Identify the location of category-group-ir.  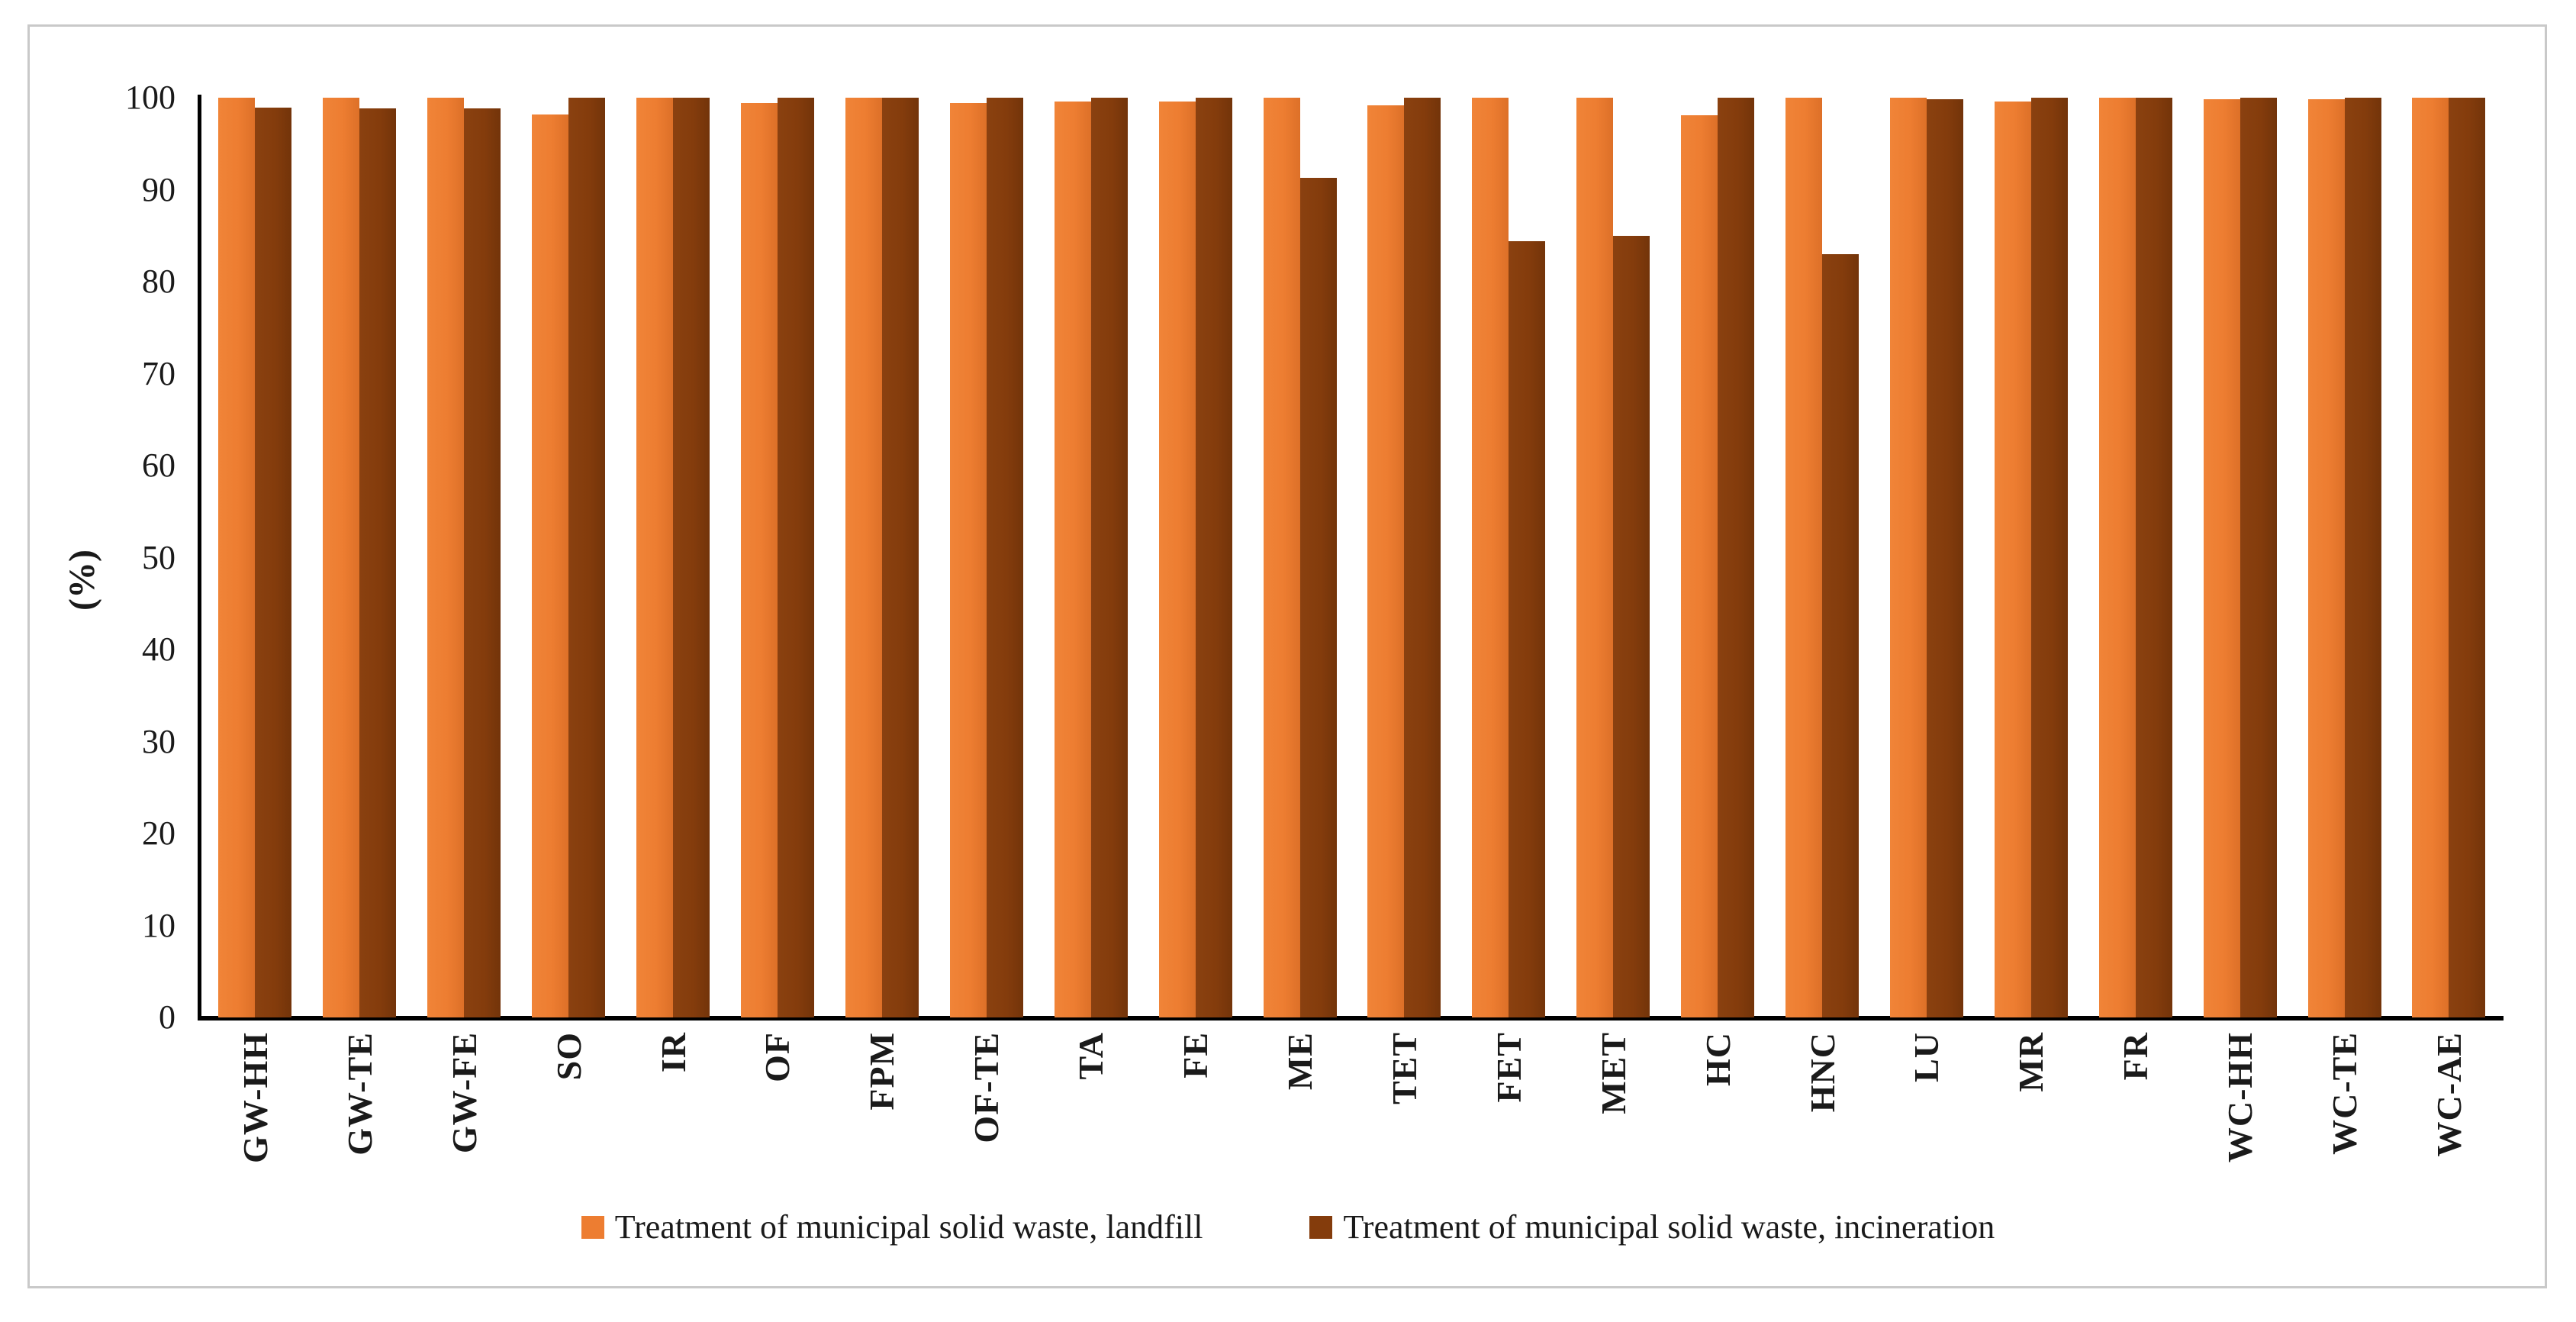
(673, 557).